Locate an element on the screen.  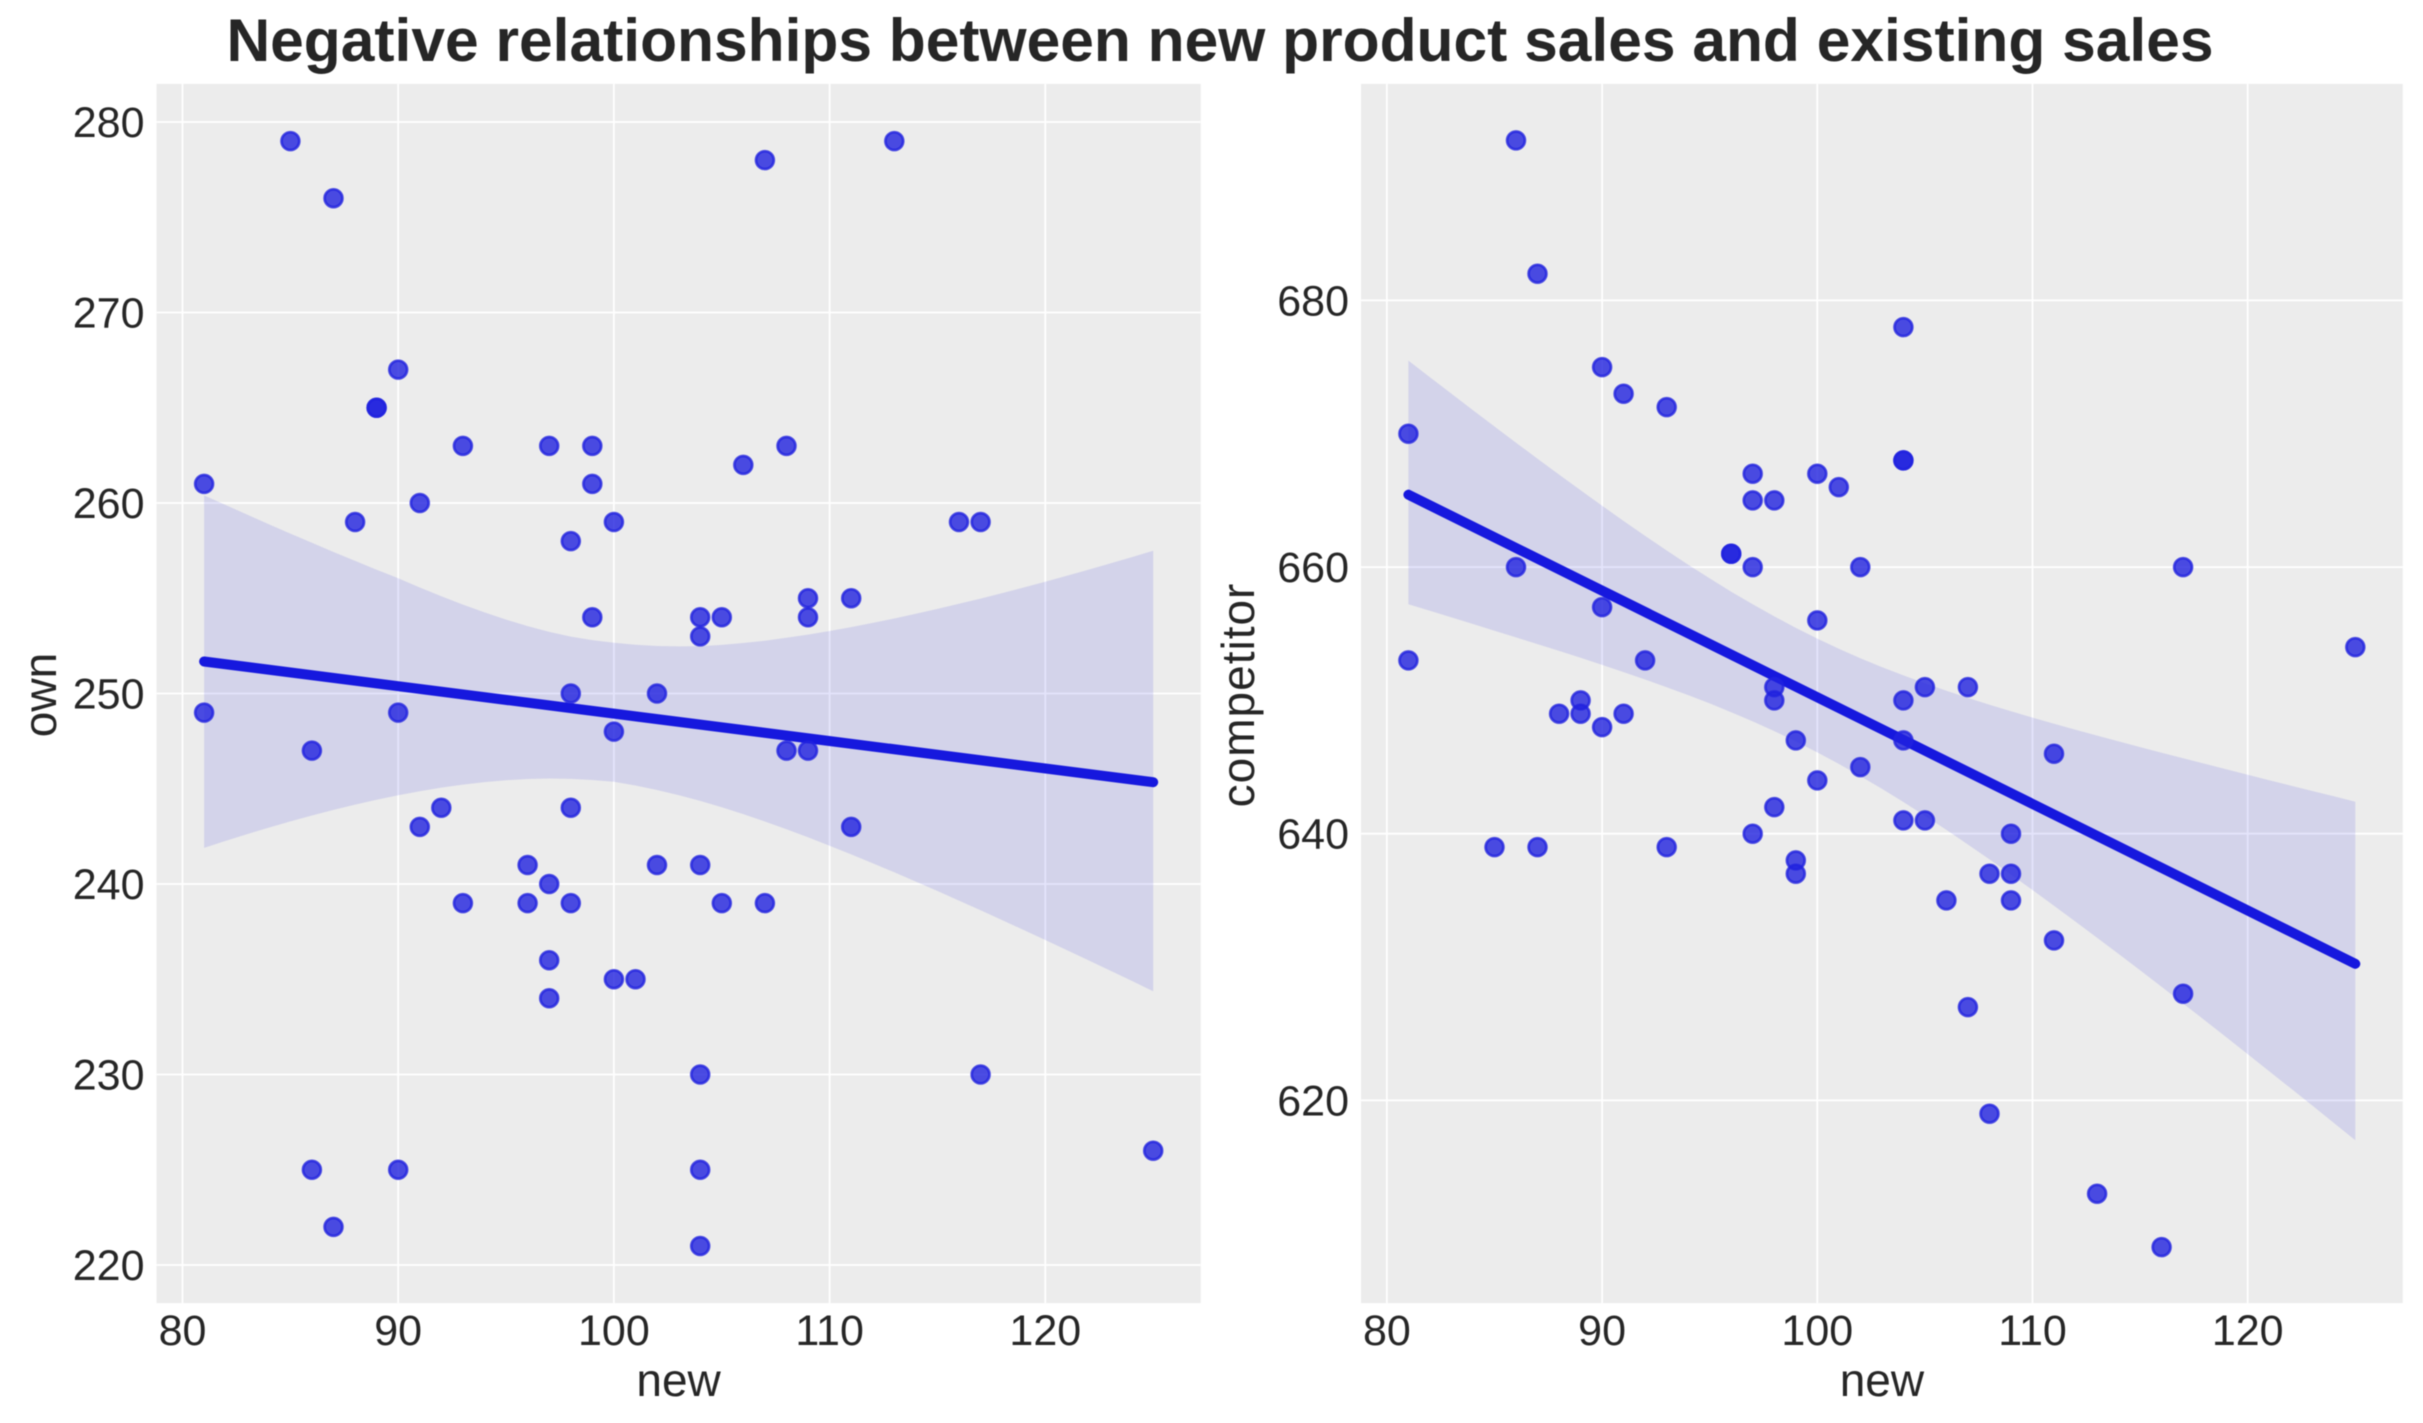
svg-text: 260 is located at coordinates (109, 504).